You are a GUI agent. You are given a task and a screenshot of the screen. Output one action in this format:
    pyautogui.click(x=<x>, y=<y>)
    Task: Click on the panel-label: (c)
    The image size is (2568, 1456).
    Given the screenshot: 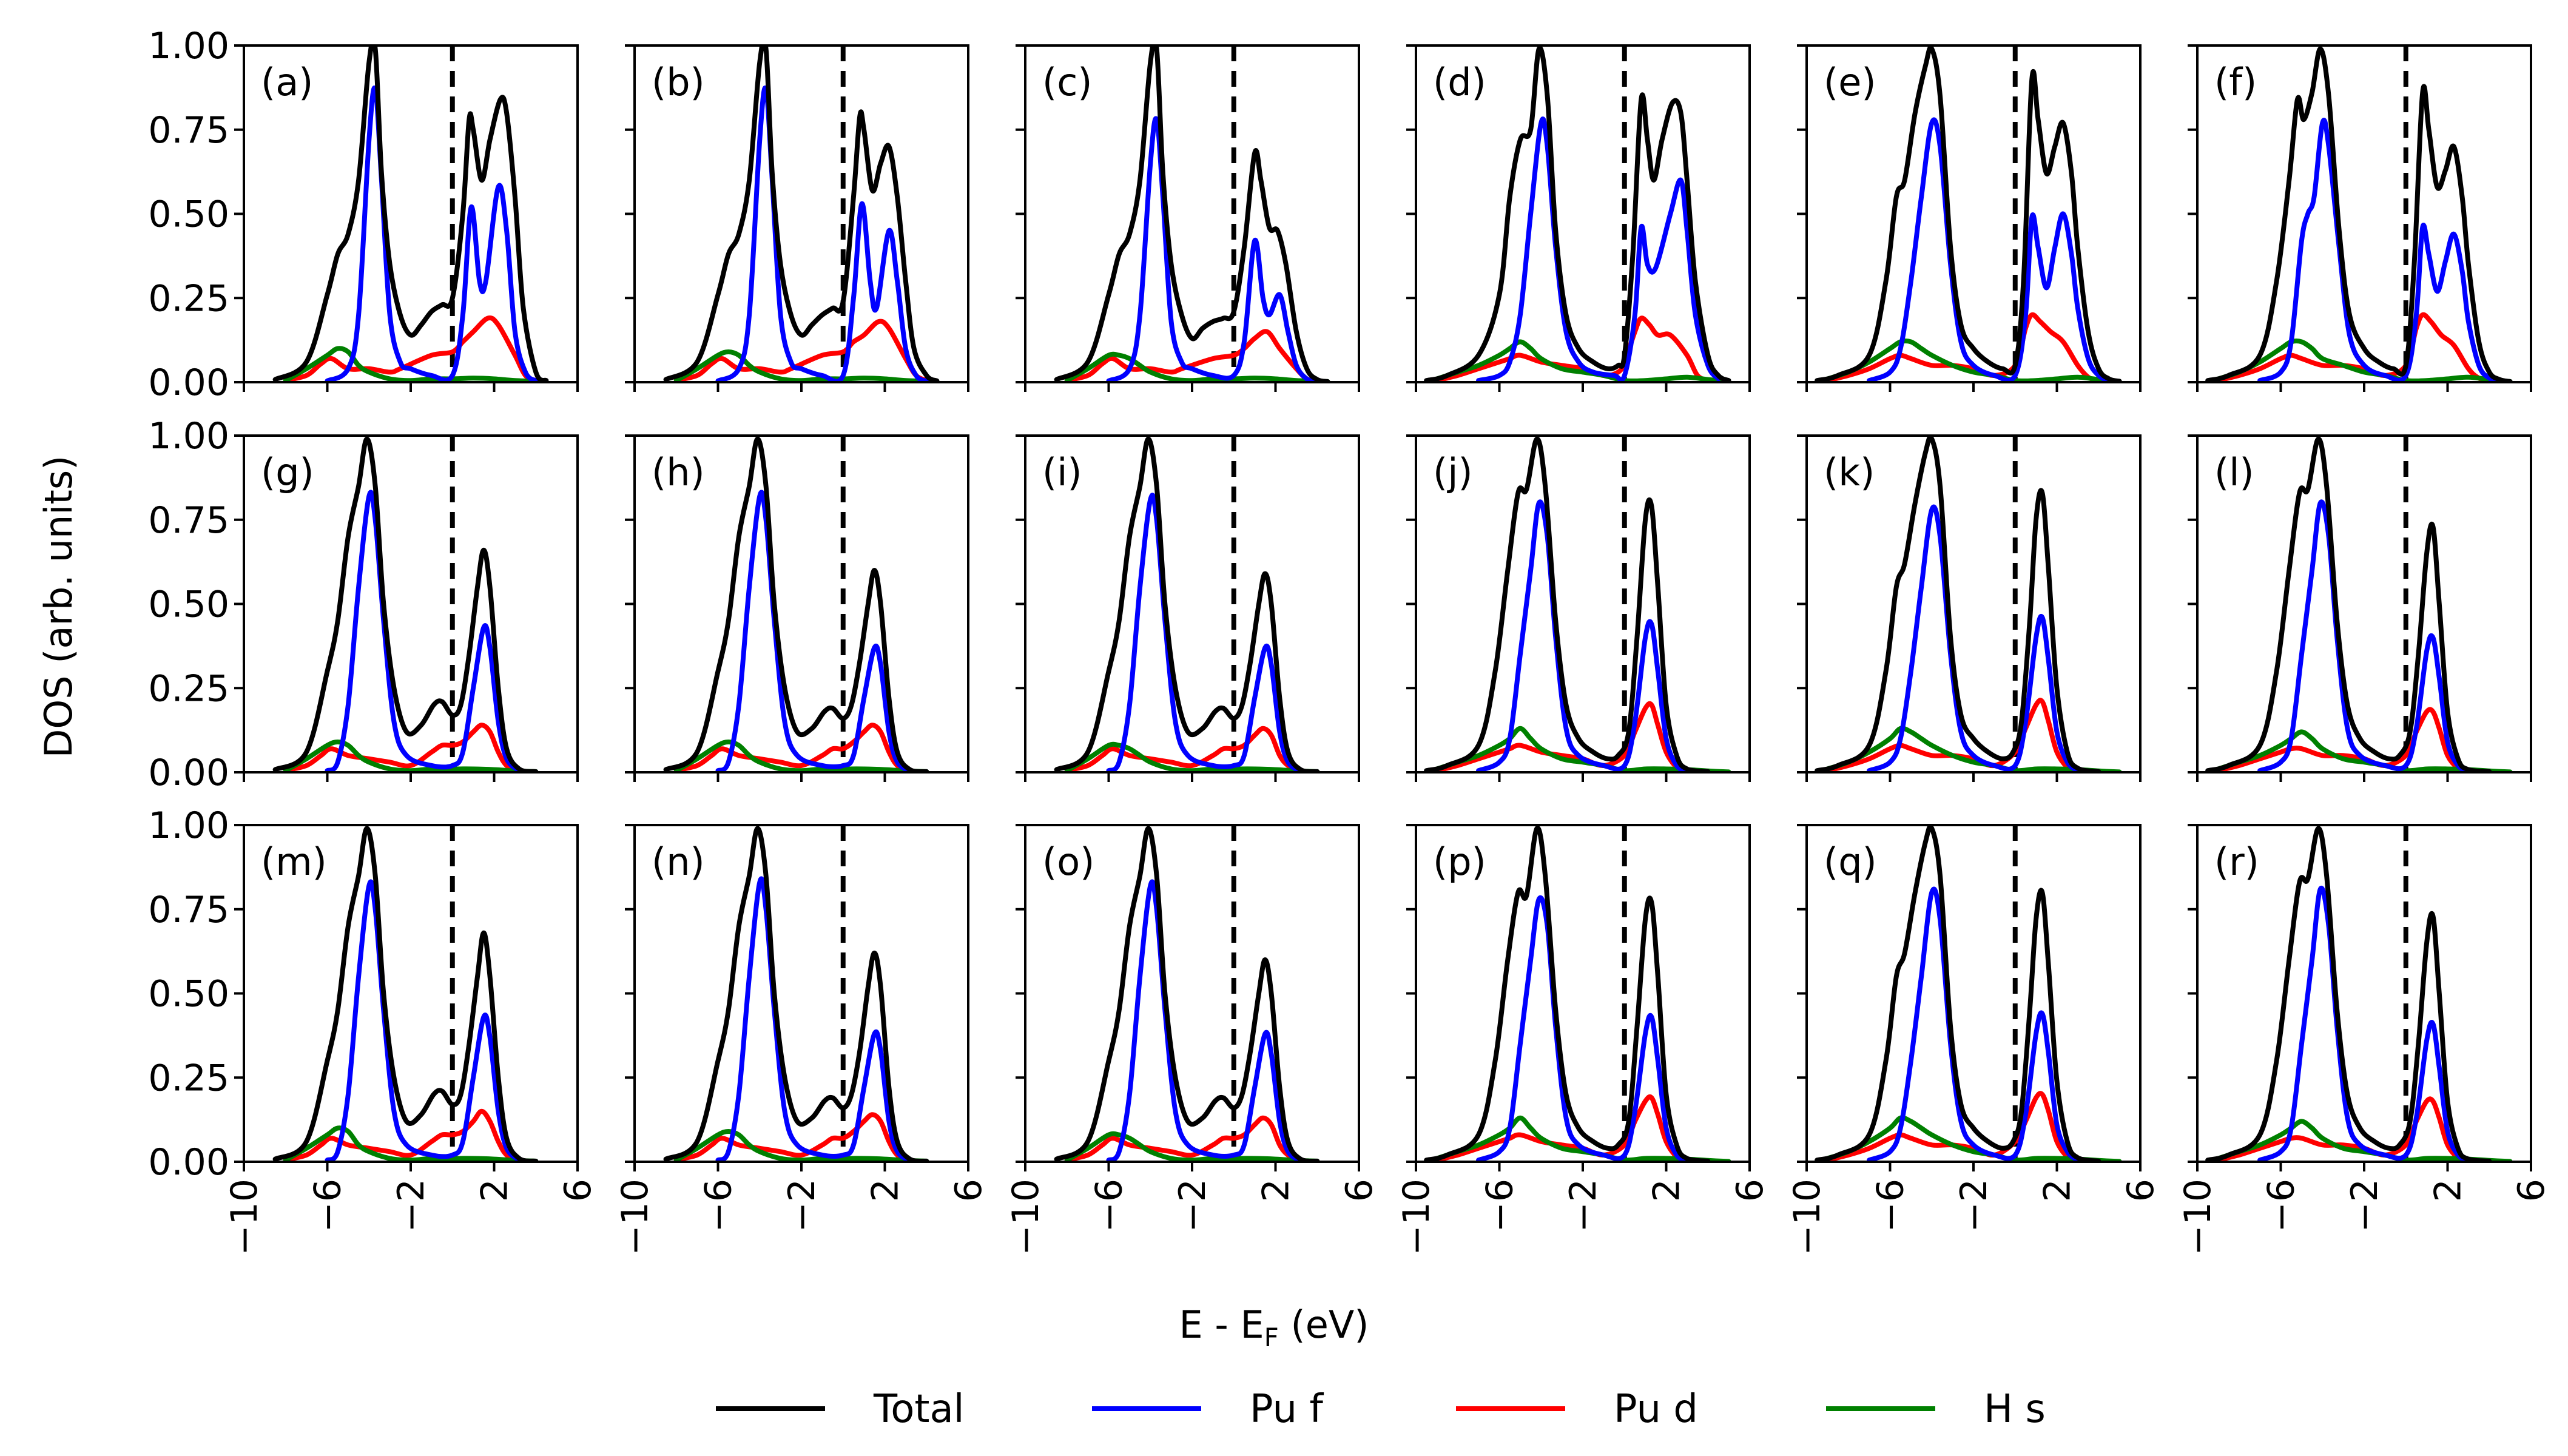 What is the action you would take?
    pyautogui.click(x=1067, y=82)
    